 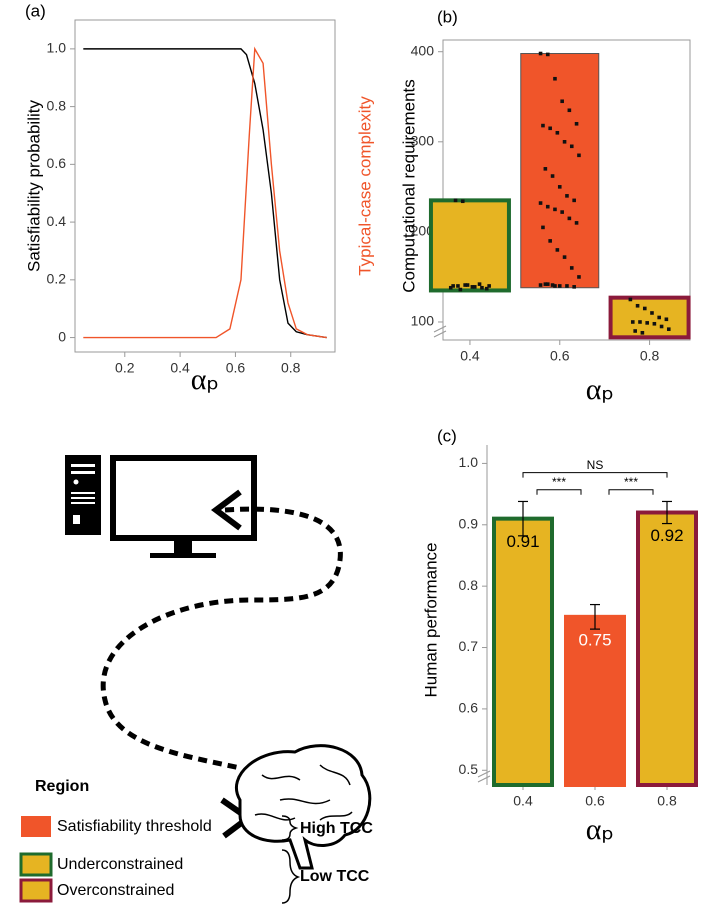 I want to click on legend-label: Overconstrained, so click(x=115, y=890).